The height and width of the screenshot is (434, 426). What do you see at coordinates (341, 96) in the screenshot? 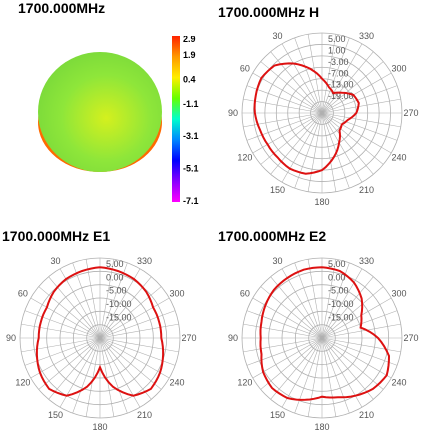
I see `polar-radial-label: -19.00` at bounding box center [341, 96].